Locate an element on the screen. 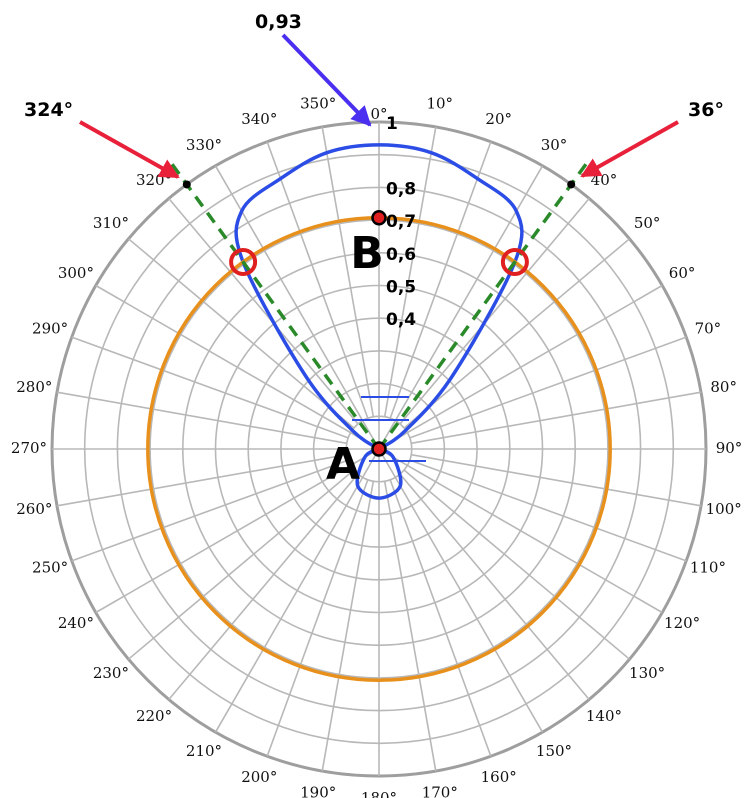  angle-tick-label: 80° is located at coordinates (723, 387).